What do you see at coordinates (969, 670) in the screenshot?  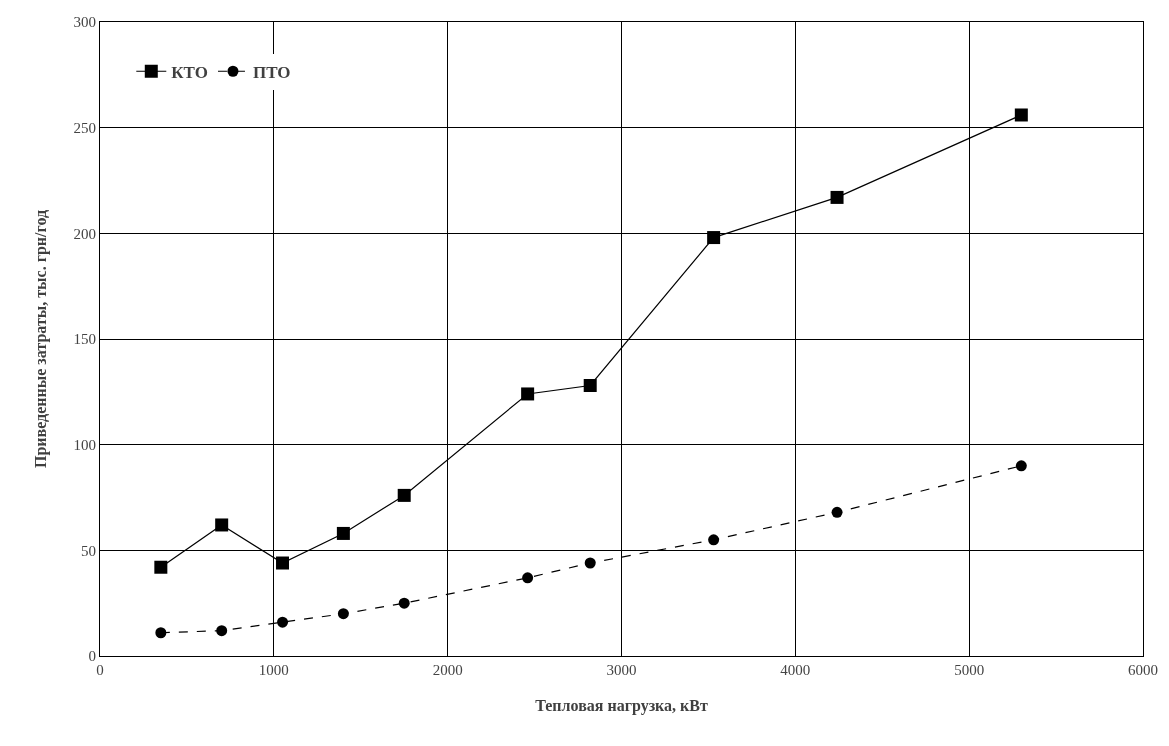 I see `x-tick-label: 5000` at bounding box center [969, 670].